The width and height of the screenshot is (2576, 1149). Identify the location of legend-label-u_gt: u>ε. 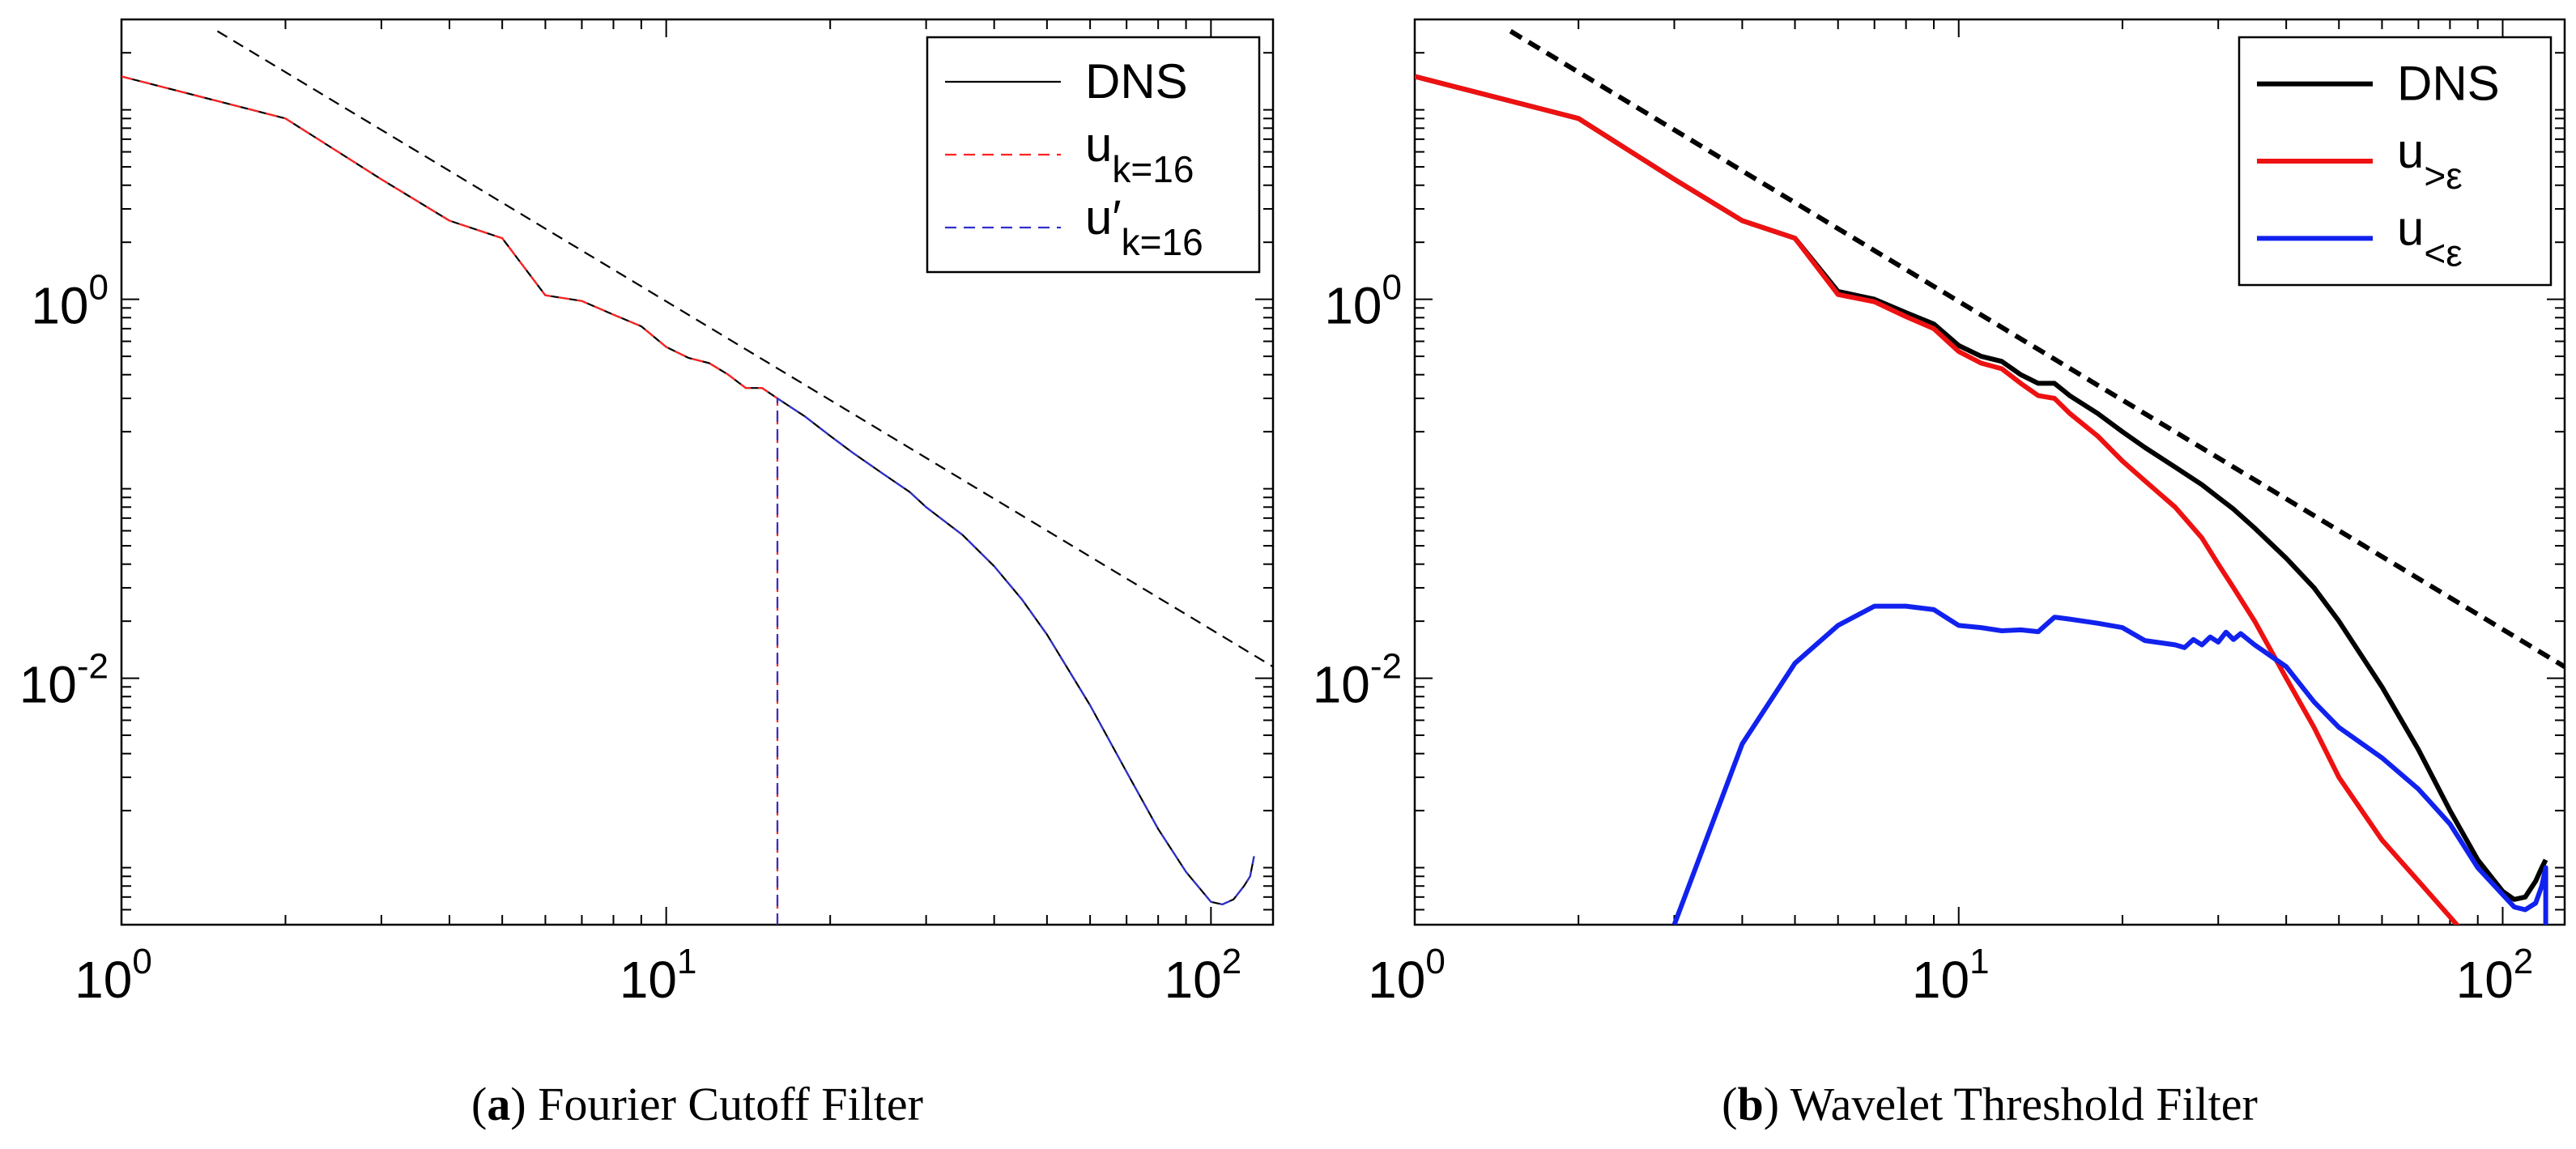
(2430, 160).